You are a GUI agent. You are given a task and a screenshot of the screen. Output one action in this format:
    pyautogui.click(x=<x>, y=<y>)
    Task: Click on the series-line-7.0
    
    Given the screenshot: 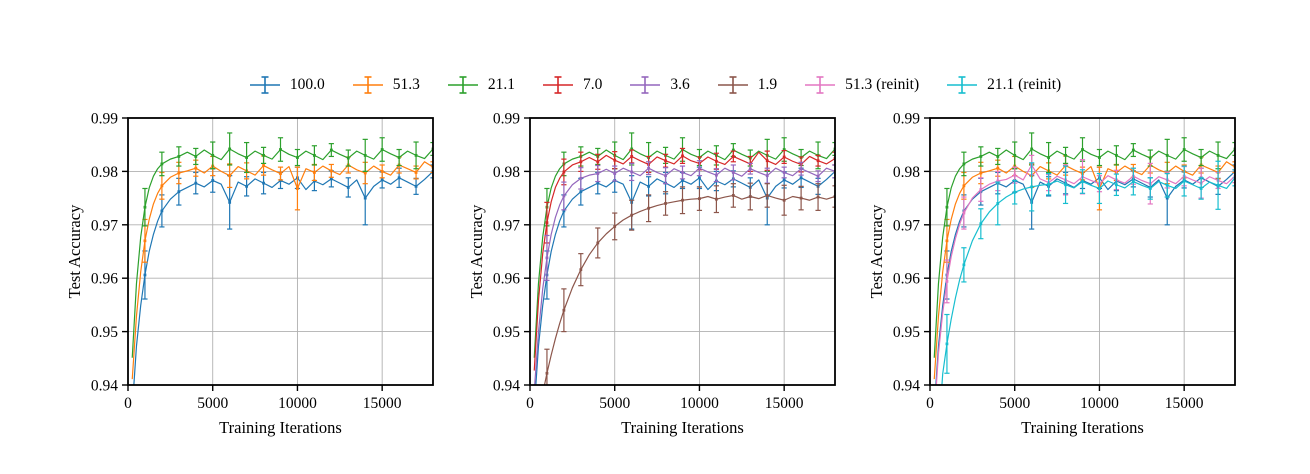 What is the action you would take?
    pyautogui.click(x=684, y=261)
    